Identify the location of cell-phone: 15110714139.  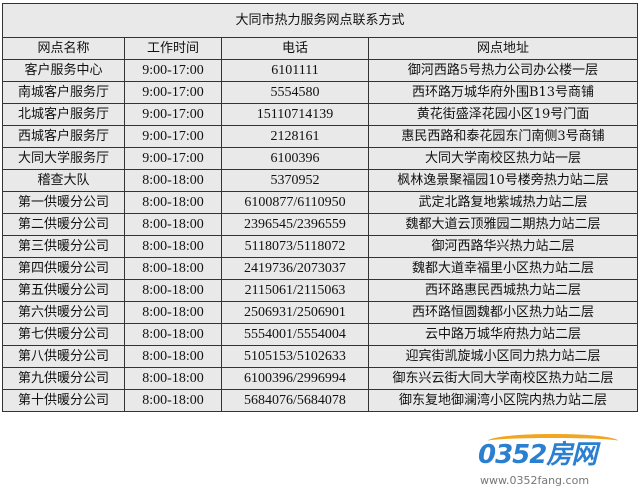
(295, 114).